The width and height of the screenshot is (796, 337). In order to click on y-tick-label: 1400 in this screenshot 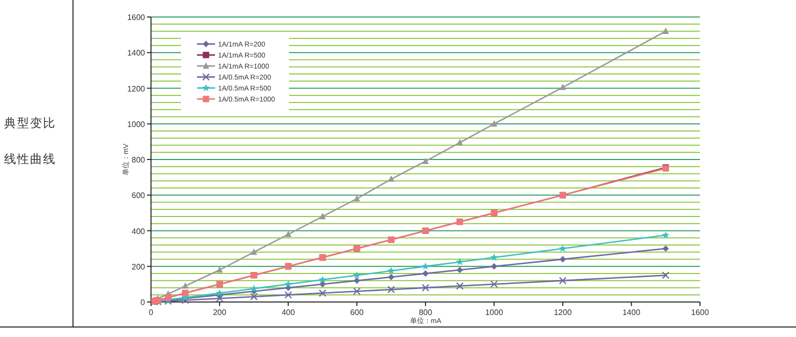, I will do `click(136, 53)`.